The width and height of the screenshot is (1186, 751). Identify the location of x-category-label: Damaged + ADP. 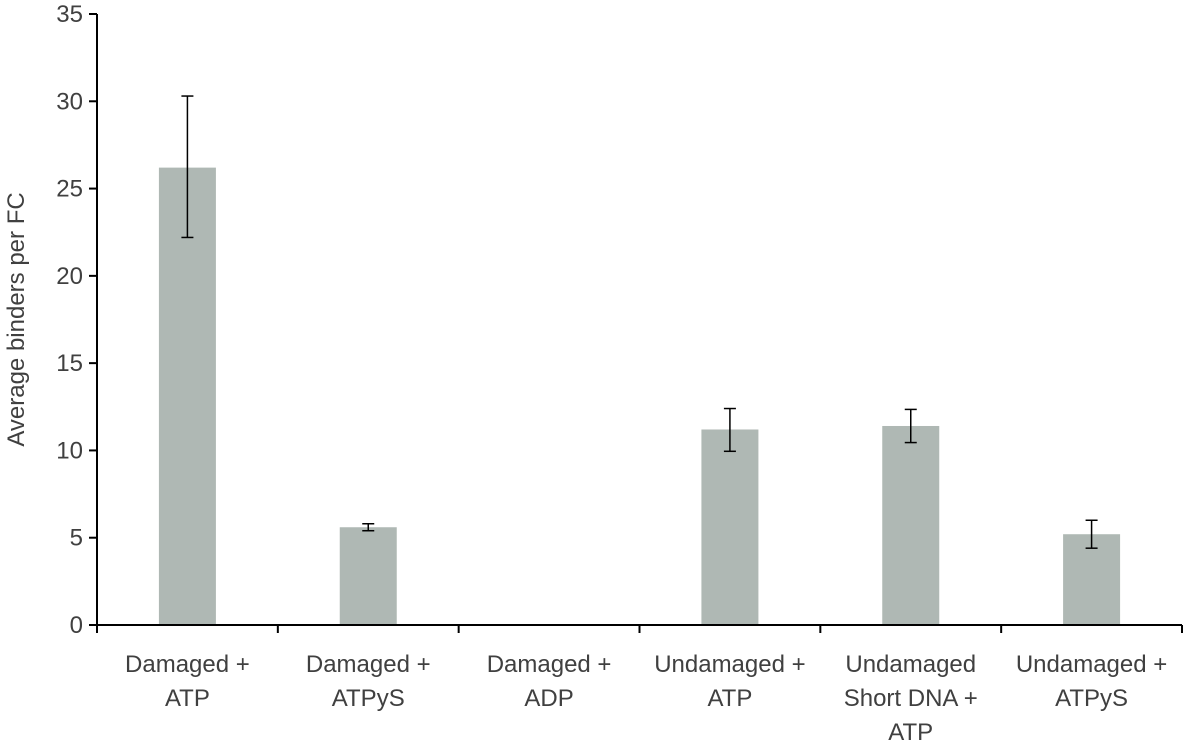
(549, 681).